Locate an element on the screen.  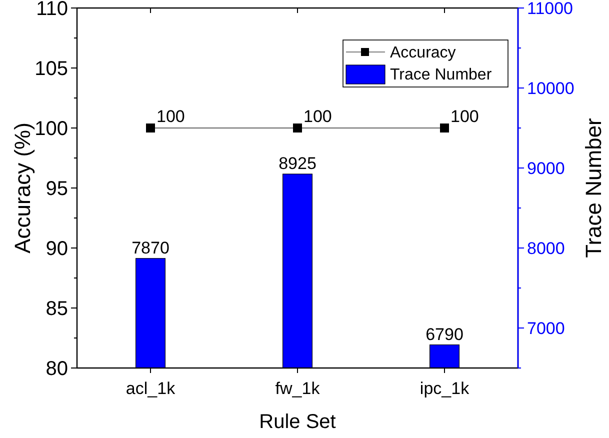
y-axis-title: Accuracy (%) is located at coordinates (22, 188).